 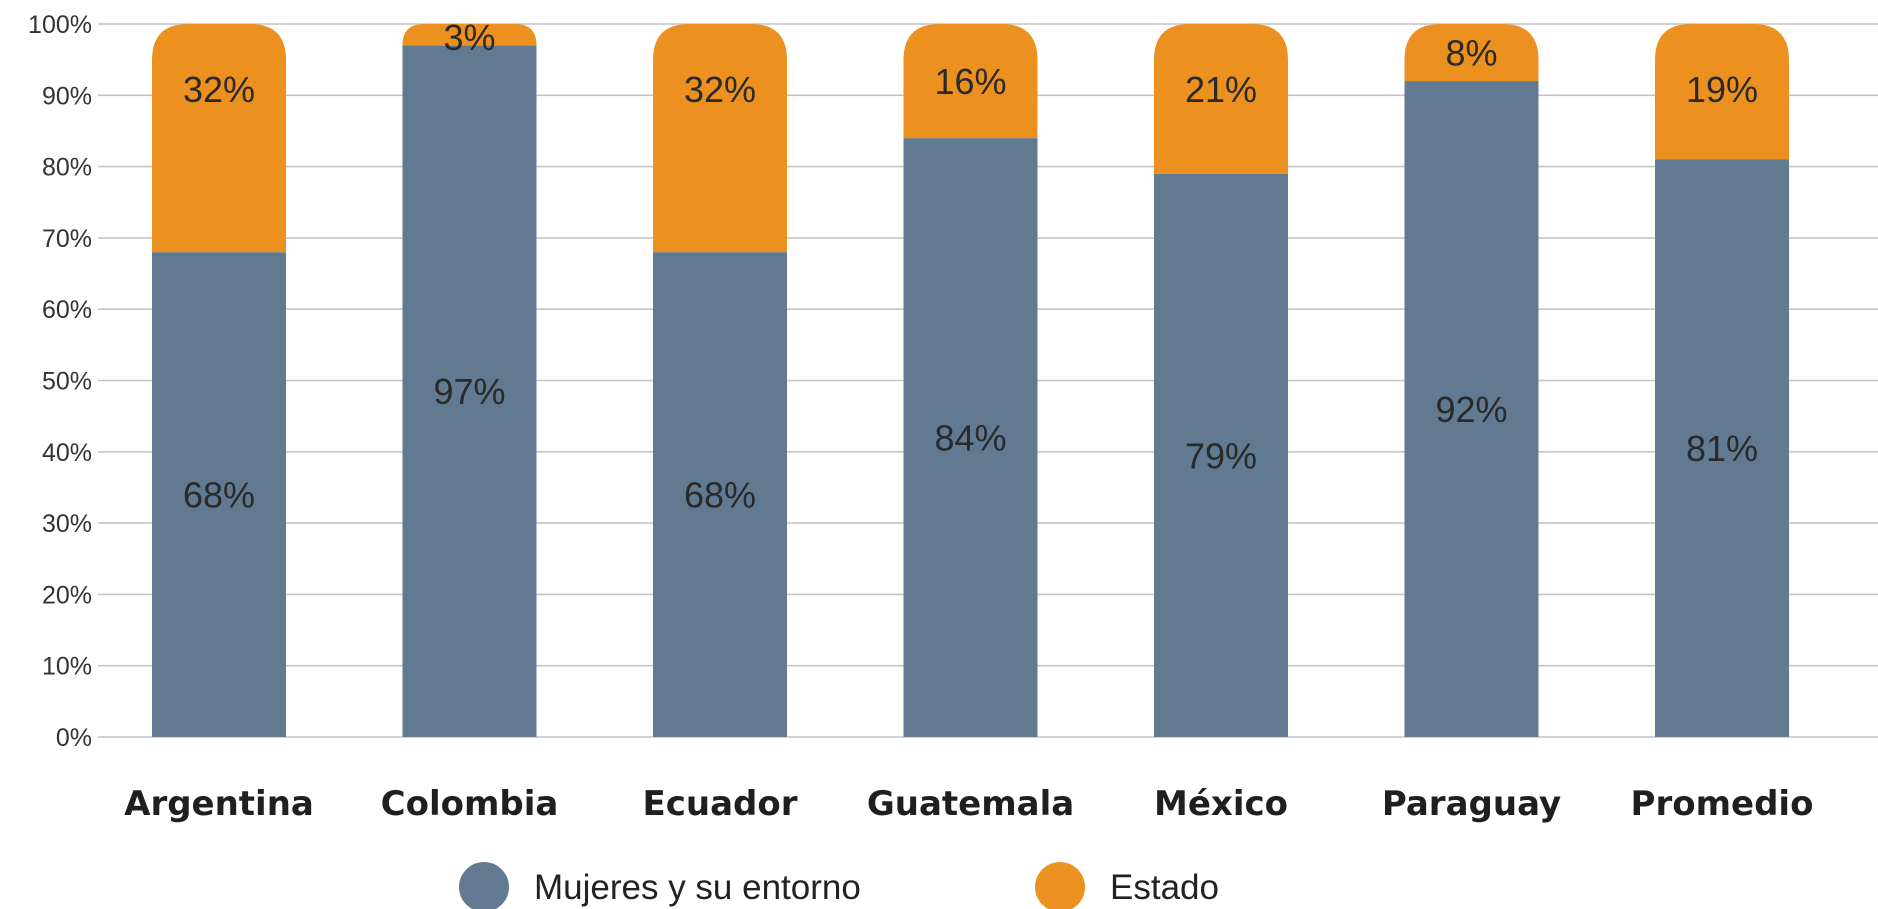 I want to click on data-label: 19%, so click(x=1722, y=89).